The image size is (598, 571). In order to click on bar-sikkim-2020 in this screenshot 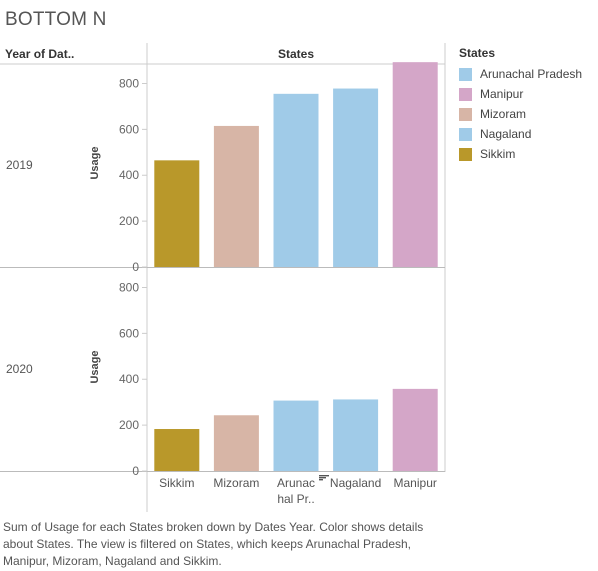, I will do `click(177, 450)`.